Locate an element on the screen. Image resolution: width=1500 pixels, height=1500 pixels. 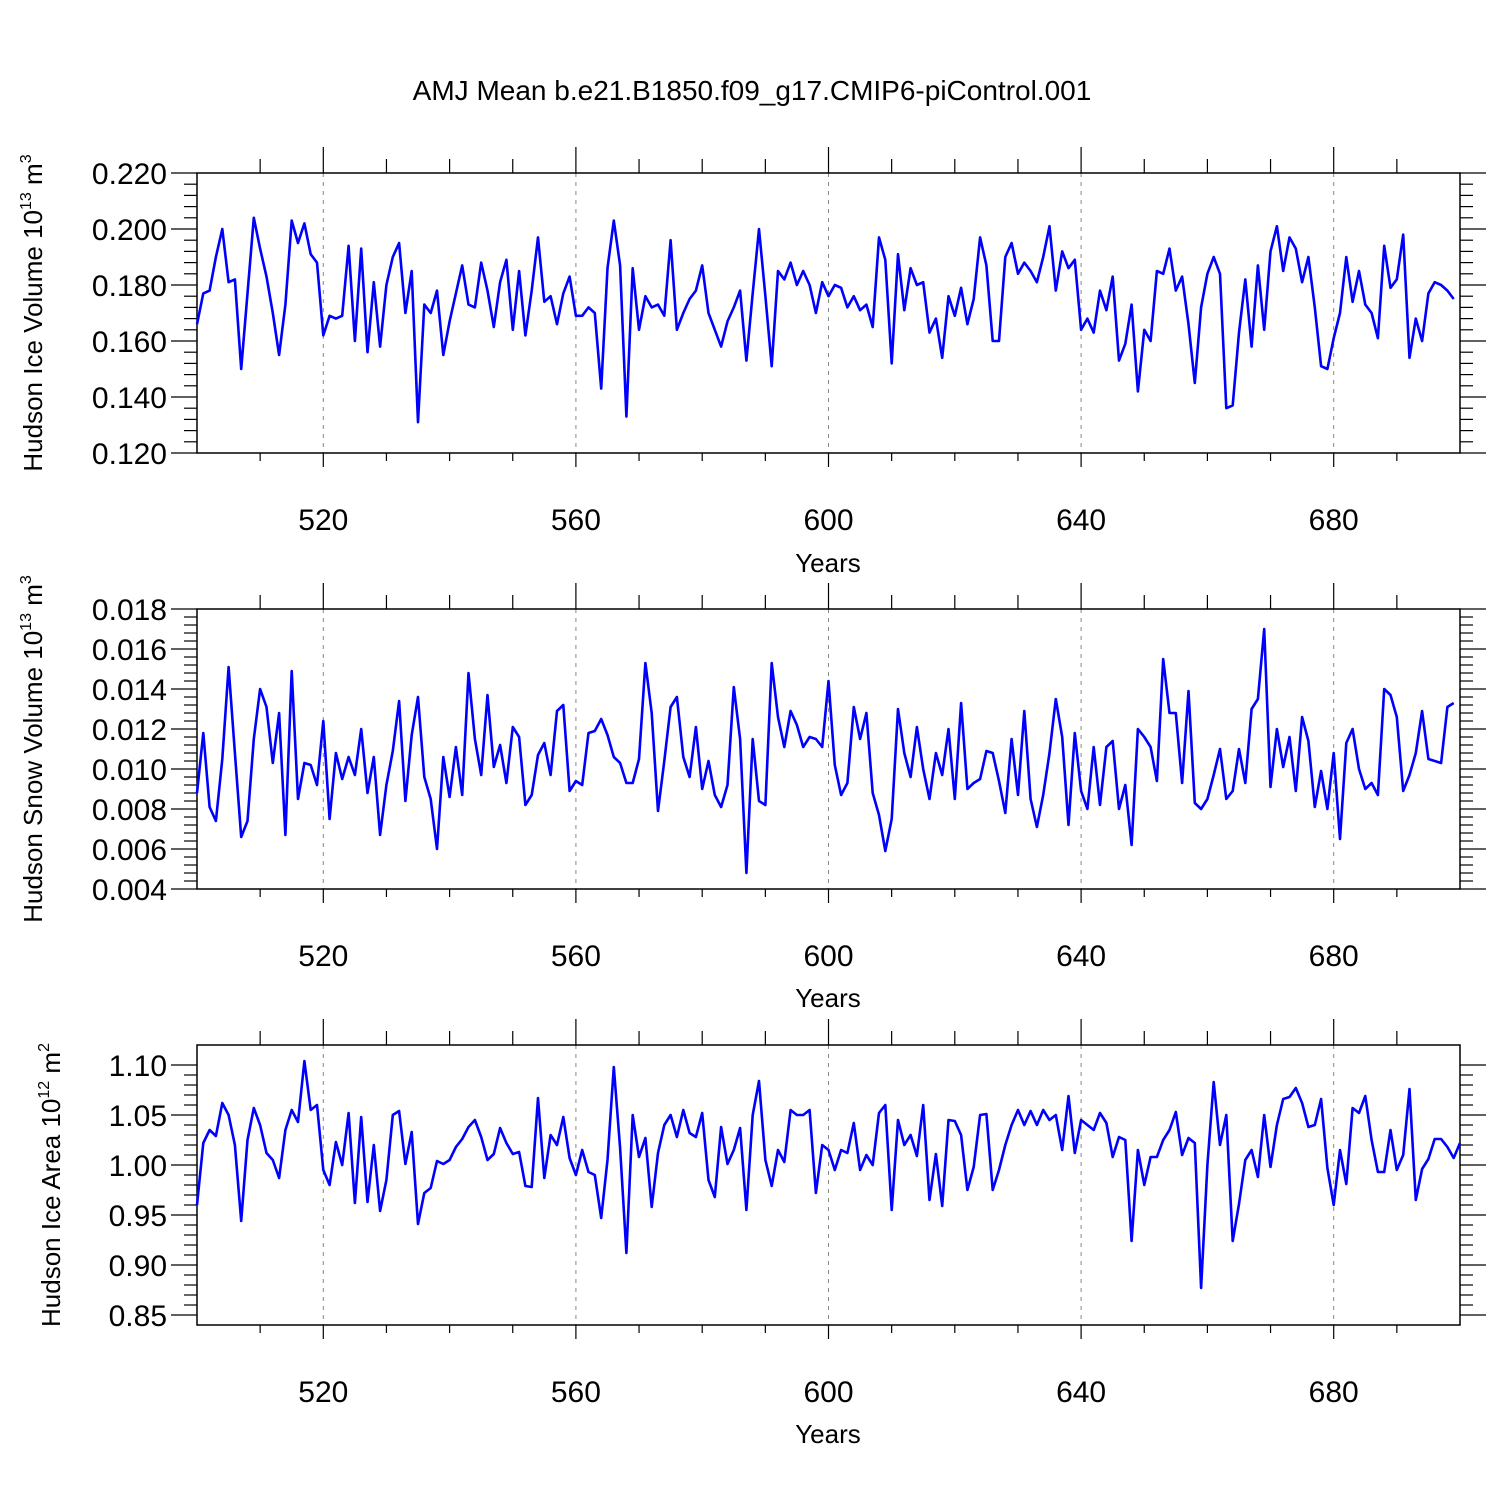
ice-volume-line is located at coordinates (825, 320).